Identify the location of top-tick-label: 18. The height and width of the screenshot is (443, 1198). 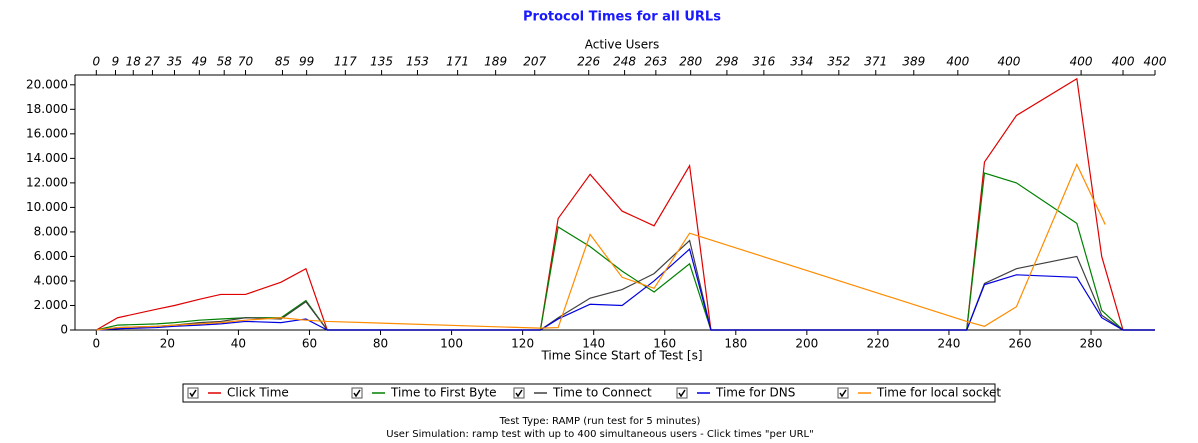
(134, 62).